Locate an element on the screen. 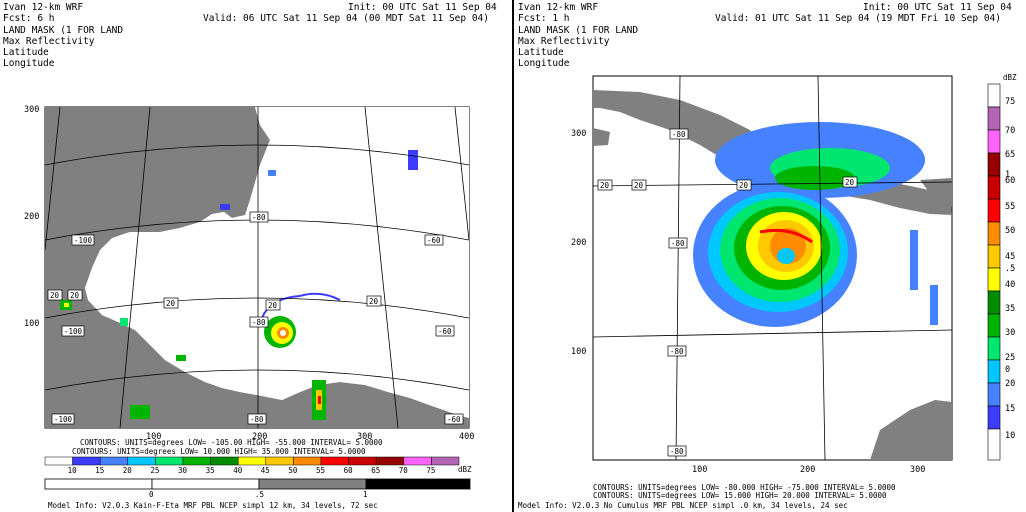 The image size is (1026, 512). right-colorbar-unit: dBZ is located at coordinates (1010, 77).